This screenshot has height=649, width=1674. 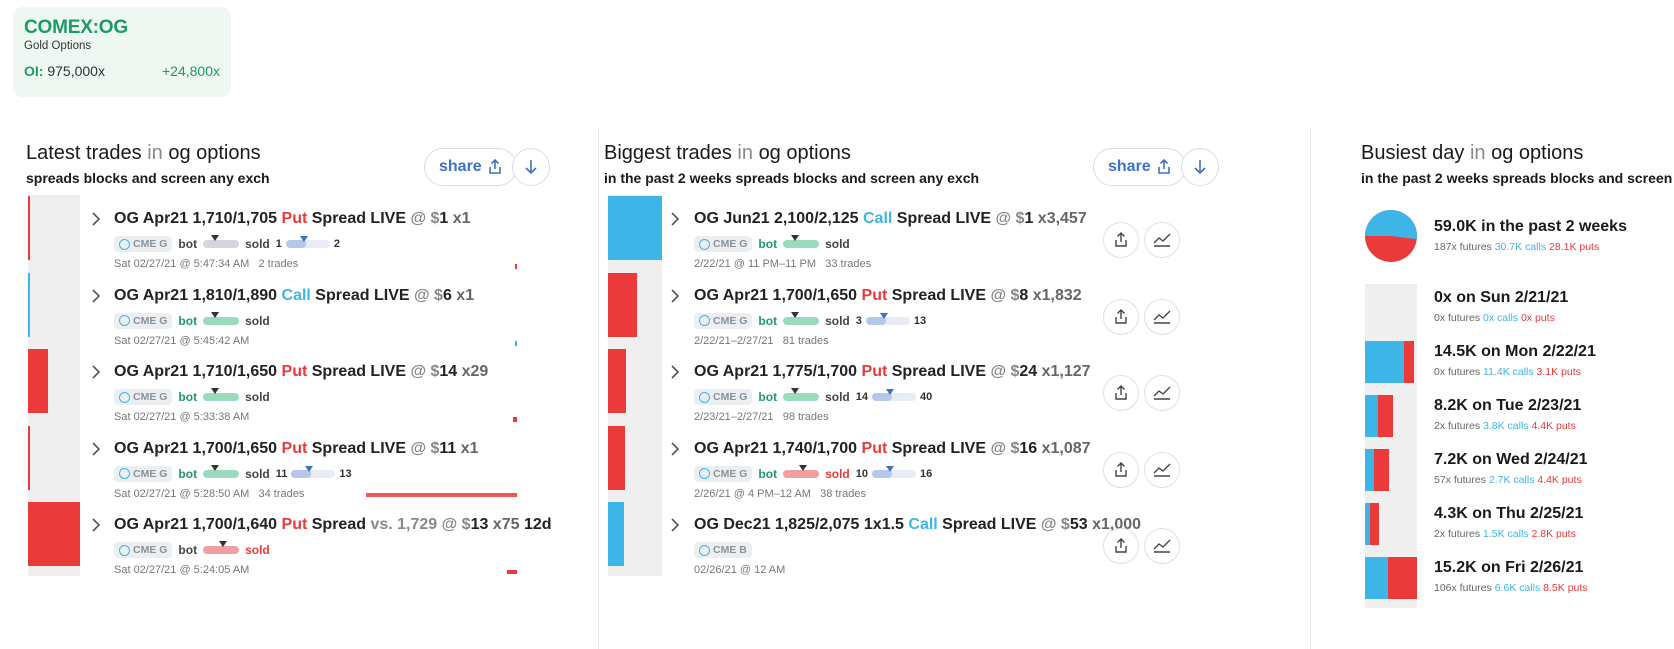 I want to click on trade-contract: OG Apr21 1,740/1,700, so click(x=778, y=448).